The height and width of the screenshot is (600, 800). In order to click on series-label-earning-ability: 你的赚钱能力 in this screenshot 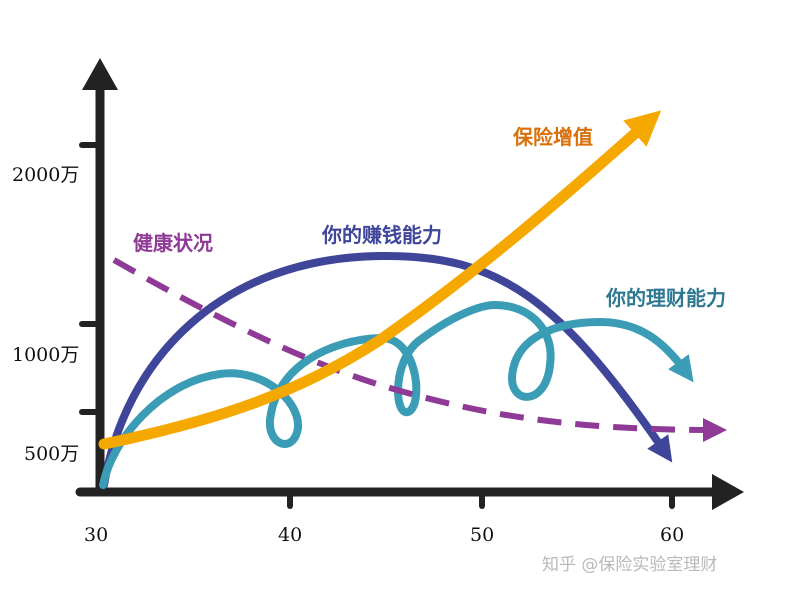, I will do `click(381, 235)`.